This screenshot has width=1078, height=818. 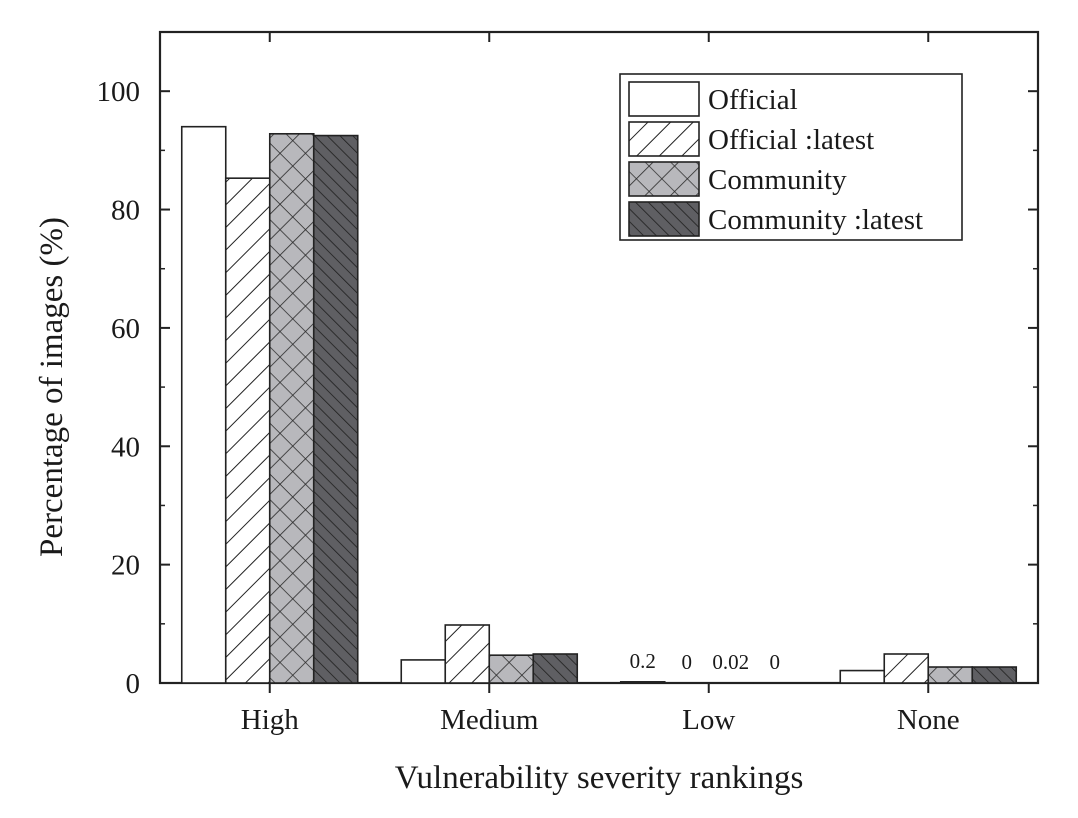 What do you see at coordinates (664, 219) in the screenshot?
I see `legend-swatch-community-latest` at bounding box center [664, 219].